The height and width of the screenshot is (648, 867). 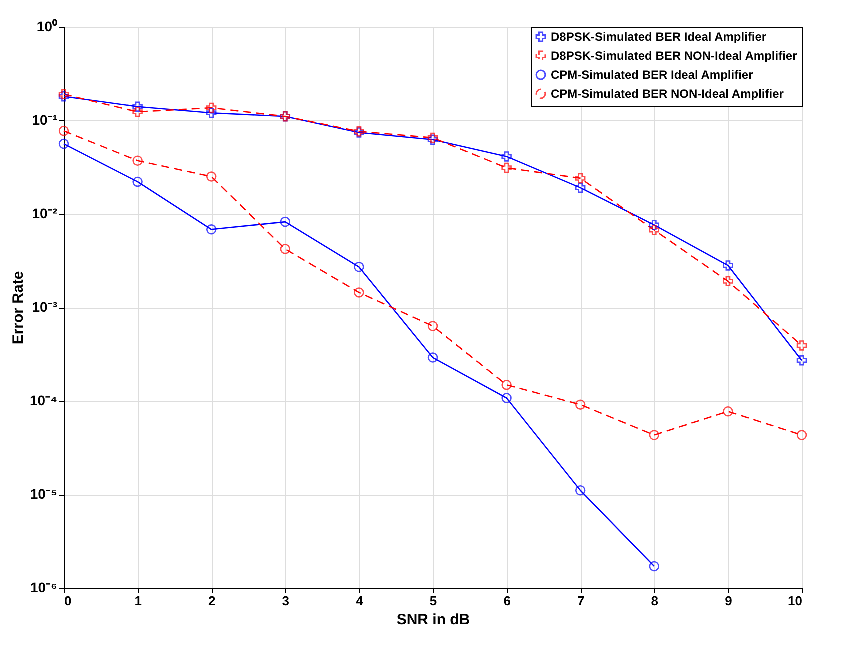 I want to click on x-axis-title: SNR in dB, so click(x=433, y=620).